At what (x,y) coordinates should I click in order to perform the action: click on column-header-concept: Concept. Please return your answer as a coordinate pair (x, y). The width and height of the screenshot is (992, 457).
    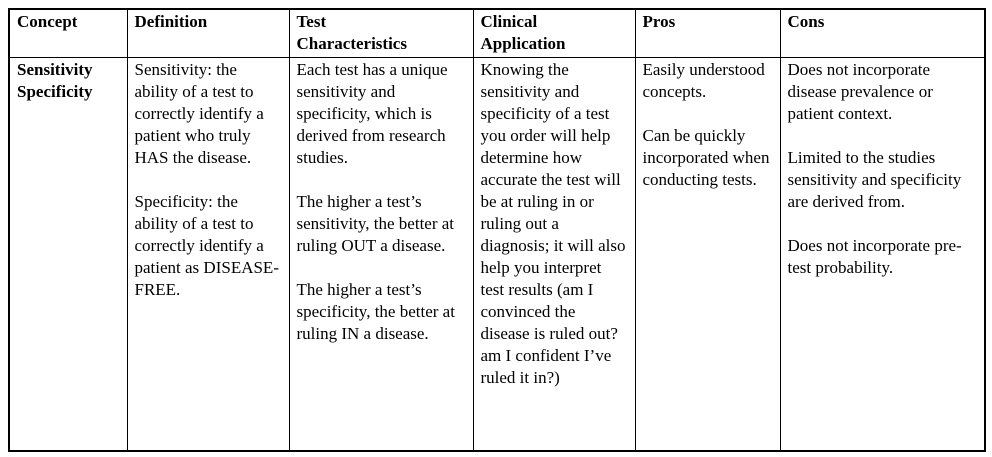
    Looking at the image, I should click on (68, 33).